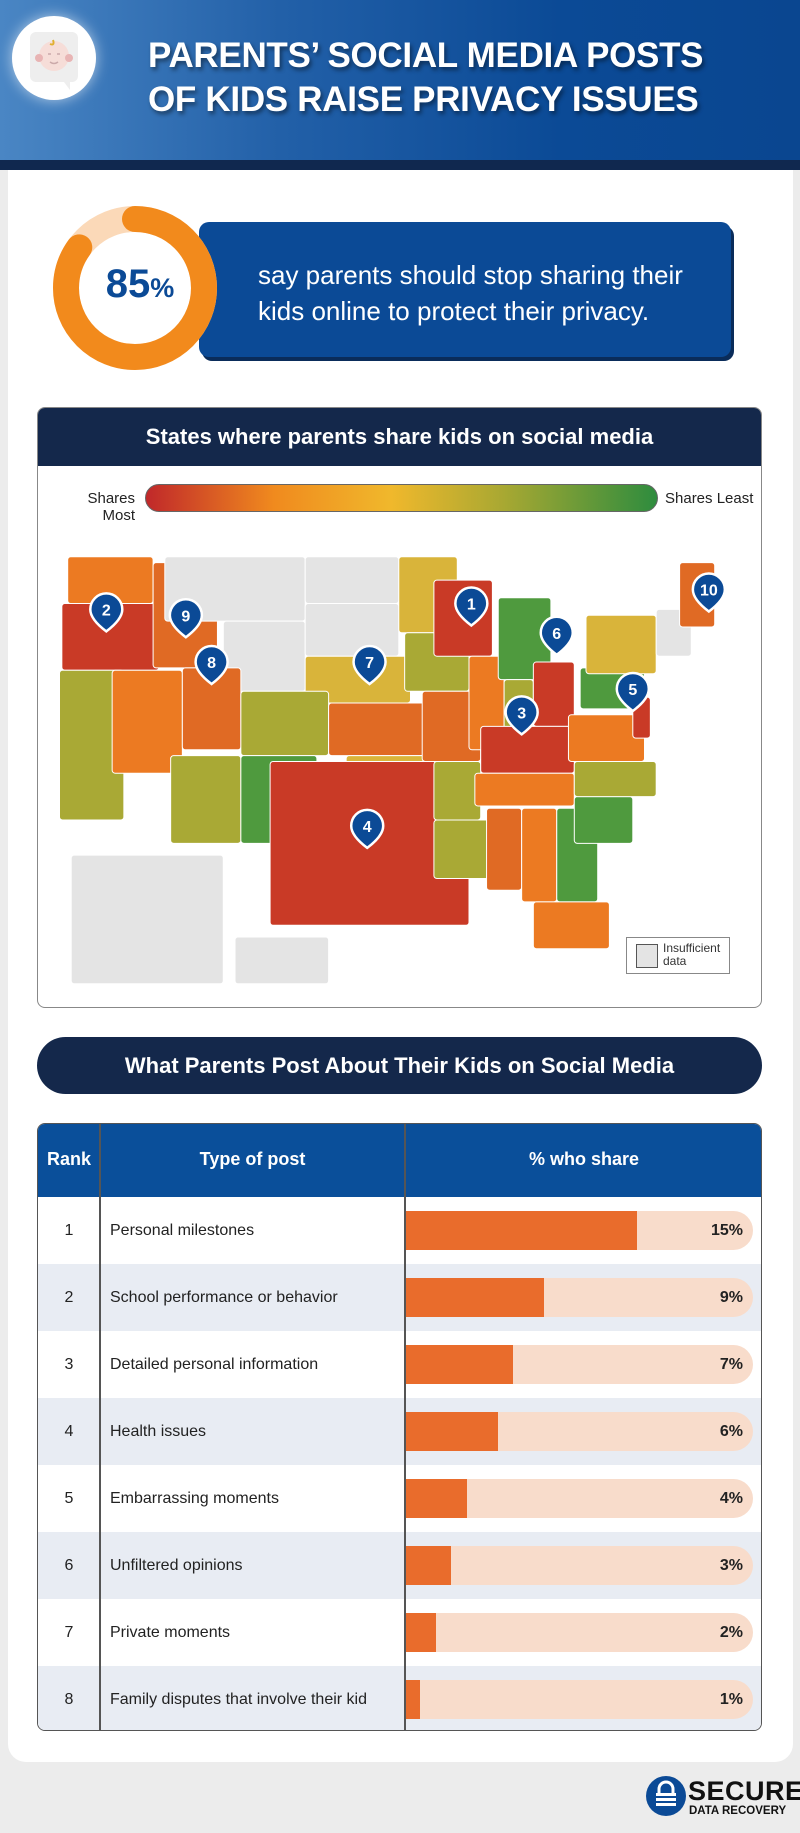  What do you see at coordinates (69, 1297) in the screenshot?
I see `rank-cell: 2` at bounding box center [69, 1297].